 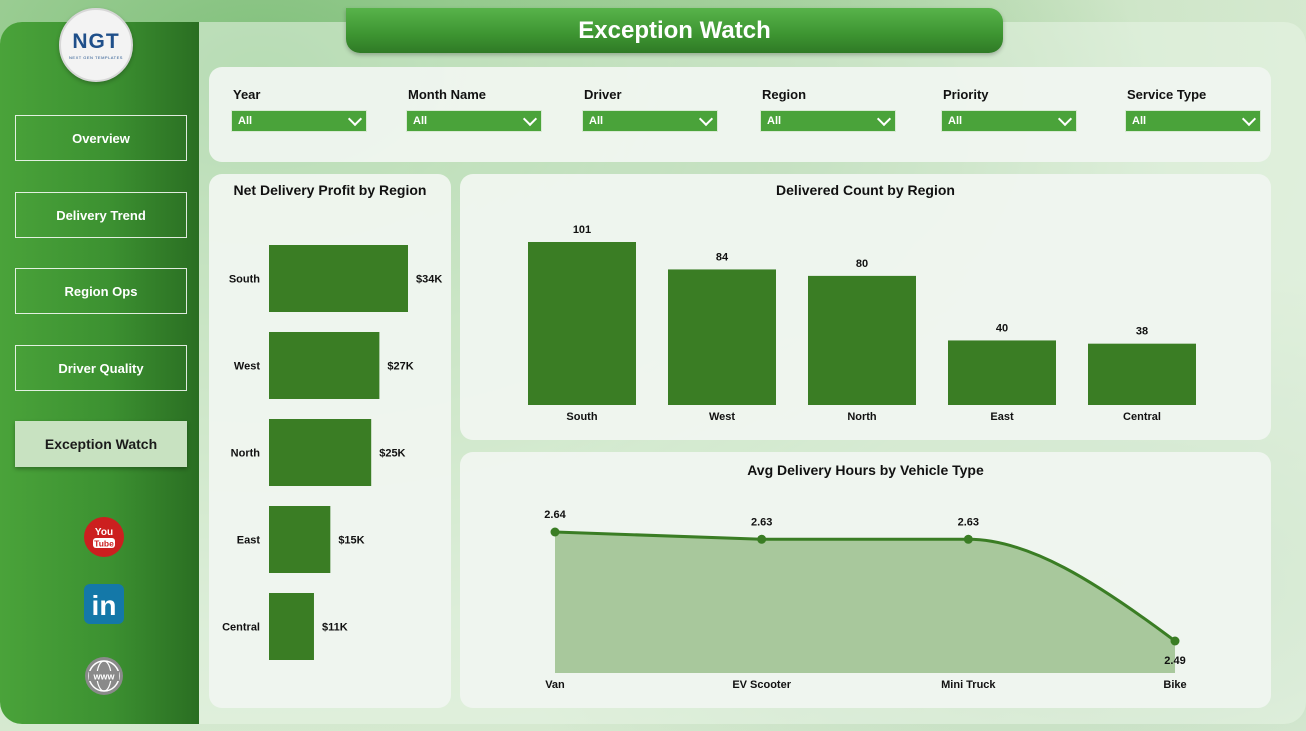 I want to click on youtube-icon: You Tube, so click(x=104, y=537).